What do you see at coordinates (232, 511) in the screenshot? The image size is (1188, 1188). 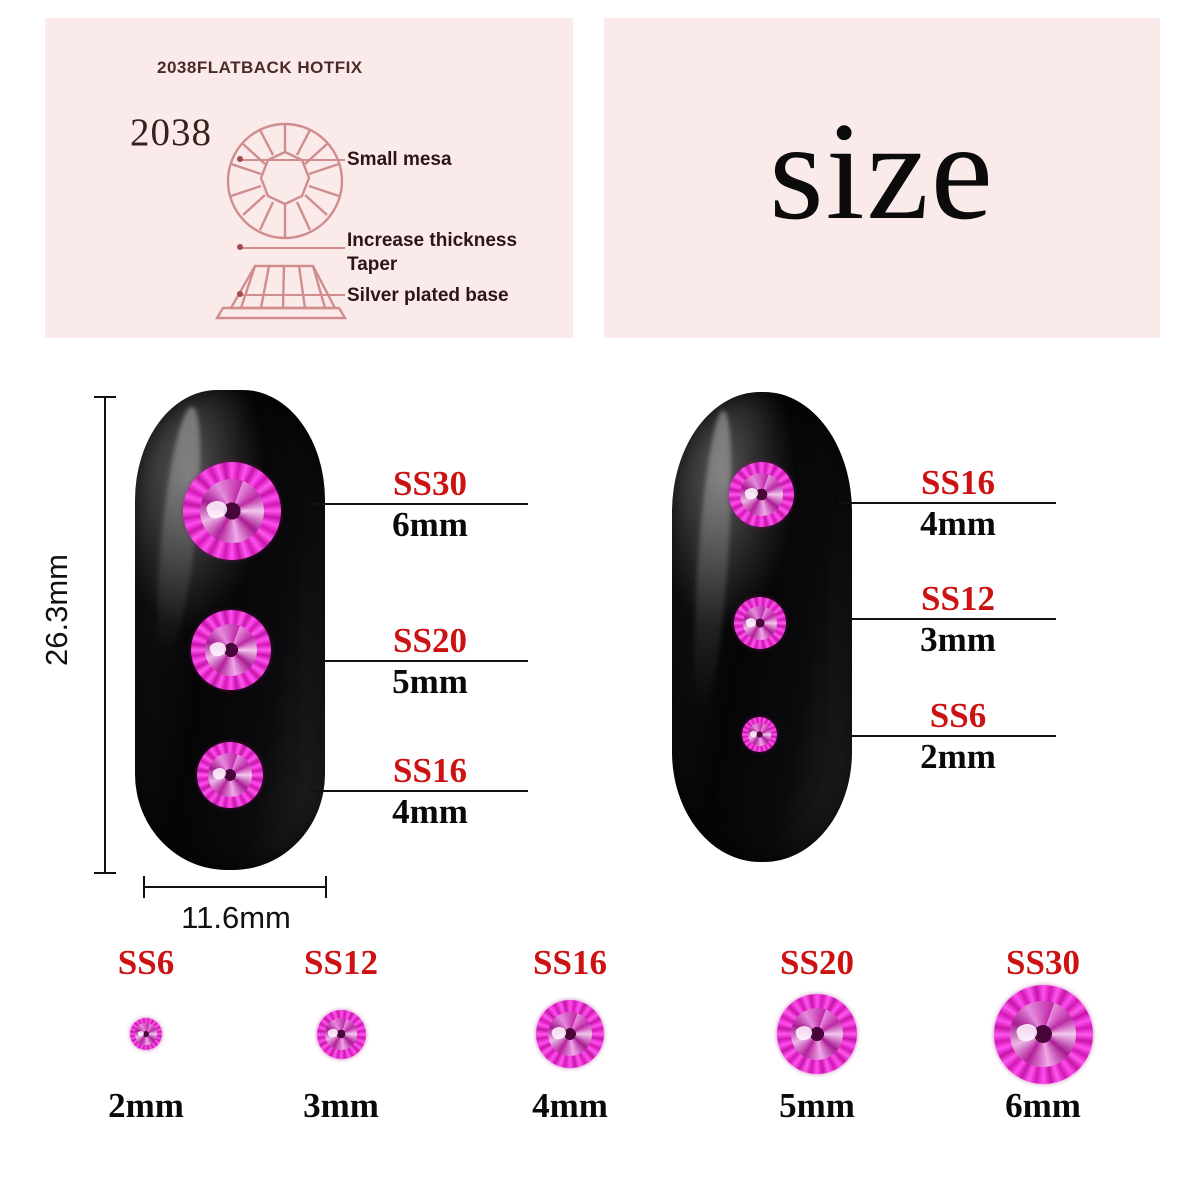 I see `rhinestone-ss30-on-nail` at bounding box center [232, 511].